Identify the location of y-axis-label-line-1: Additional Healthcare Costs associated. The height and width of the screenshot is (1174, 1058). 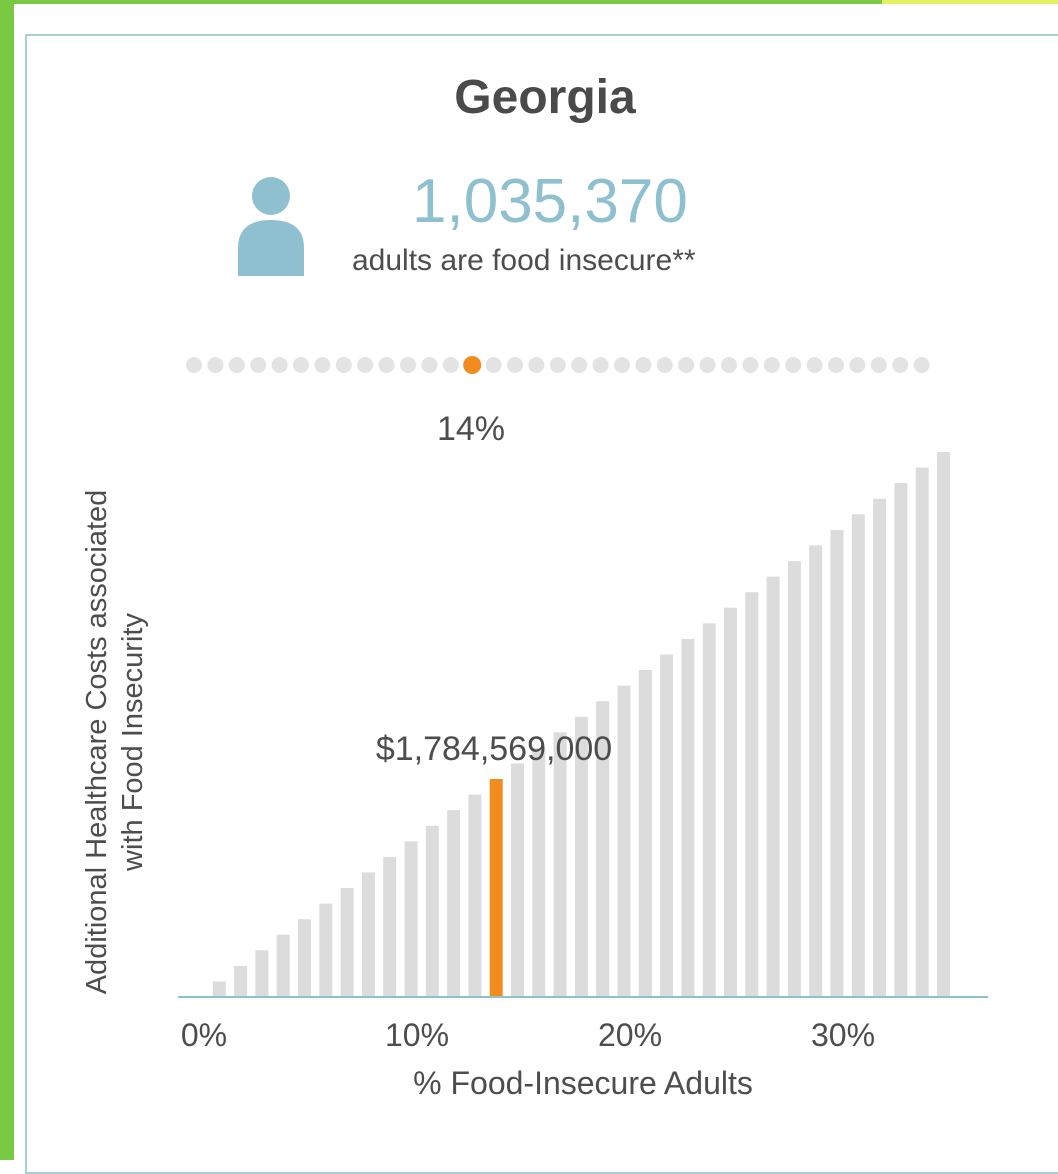
(97, 742).